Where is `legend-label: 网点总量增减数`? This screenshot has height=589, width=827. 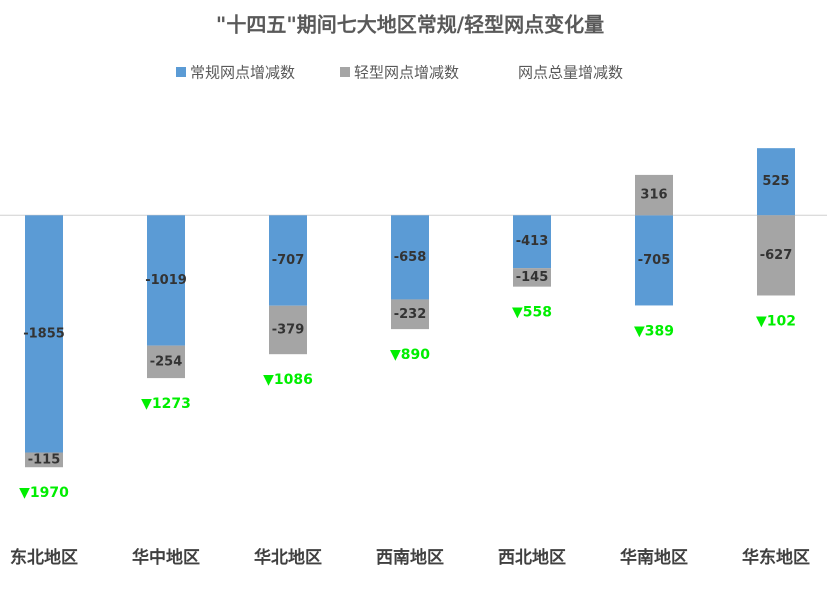 legend-label: 网点总量增减数 is located at coordinates (570, 73).